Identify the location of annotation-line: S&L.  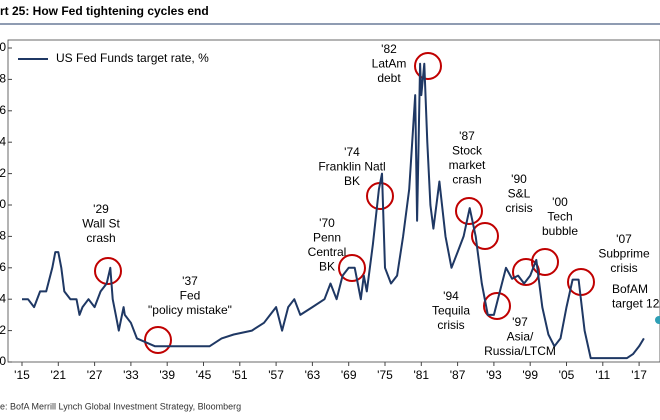
(519, 194).